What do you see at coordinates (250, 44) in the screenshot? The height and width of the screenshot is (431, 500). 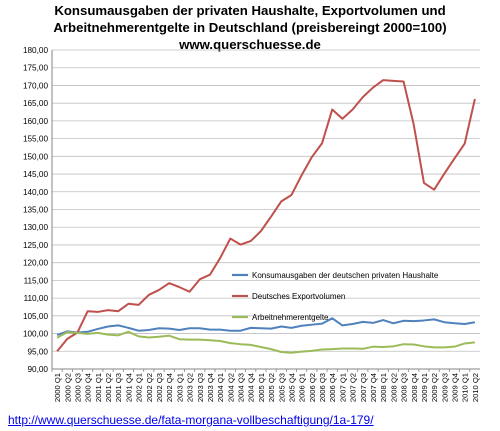 I see `title-line-3: www.querschuesse.de` at bounding box center [250, 44].